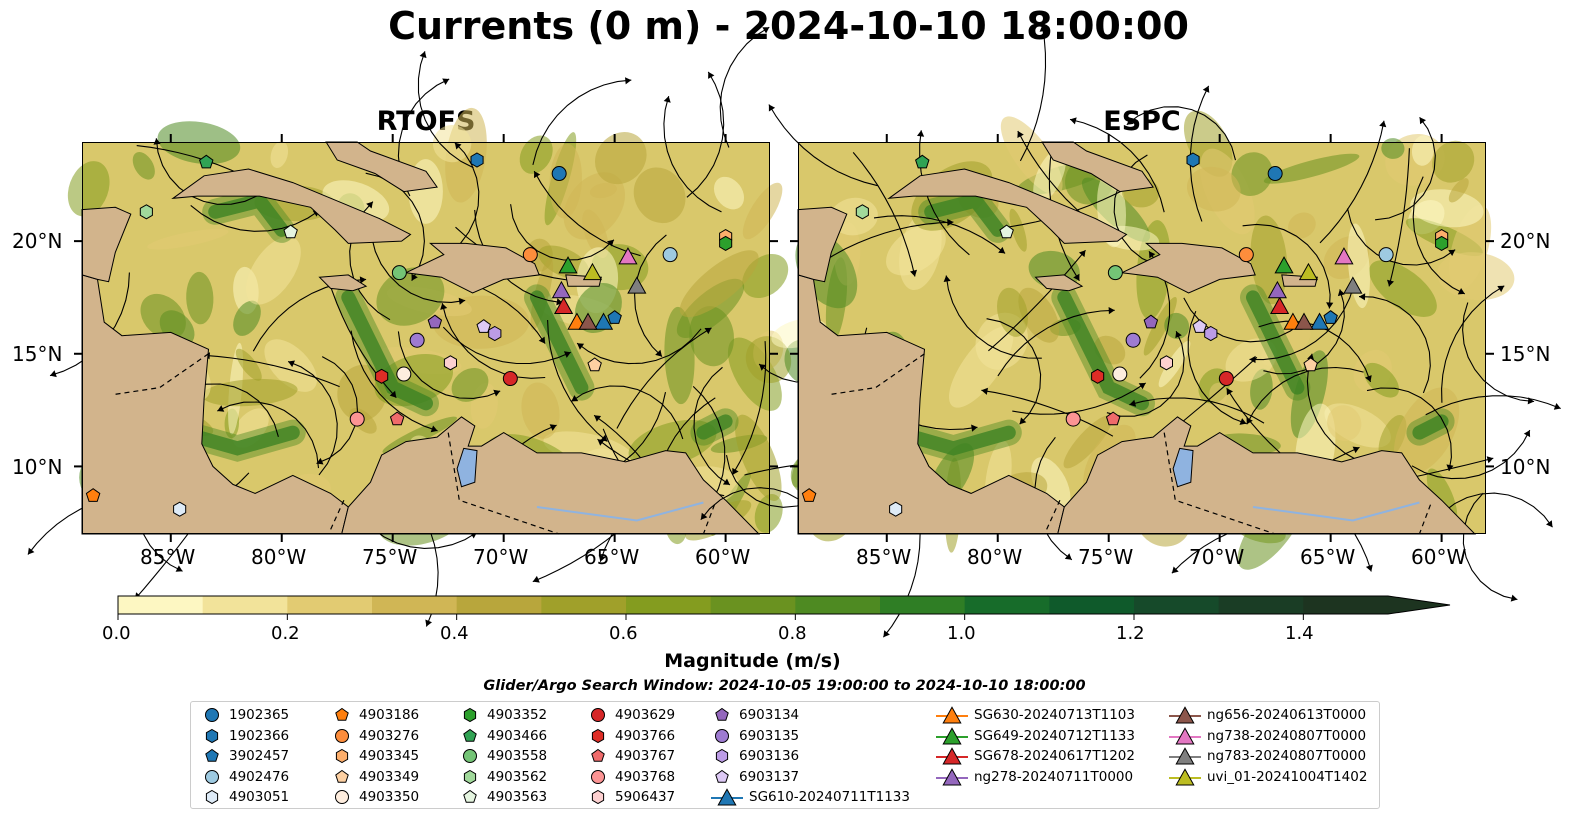 This screenshot has width=1577, height=827. Describe the element at coordinates (1097, 167) in the screenshot. I see `land-bahamas` at that location.